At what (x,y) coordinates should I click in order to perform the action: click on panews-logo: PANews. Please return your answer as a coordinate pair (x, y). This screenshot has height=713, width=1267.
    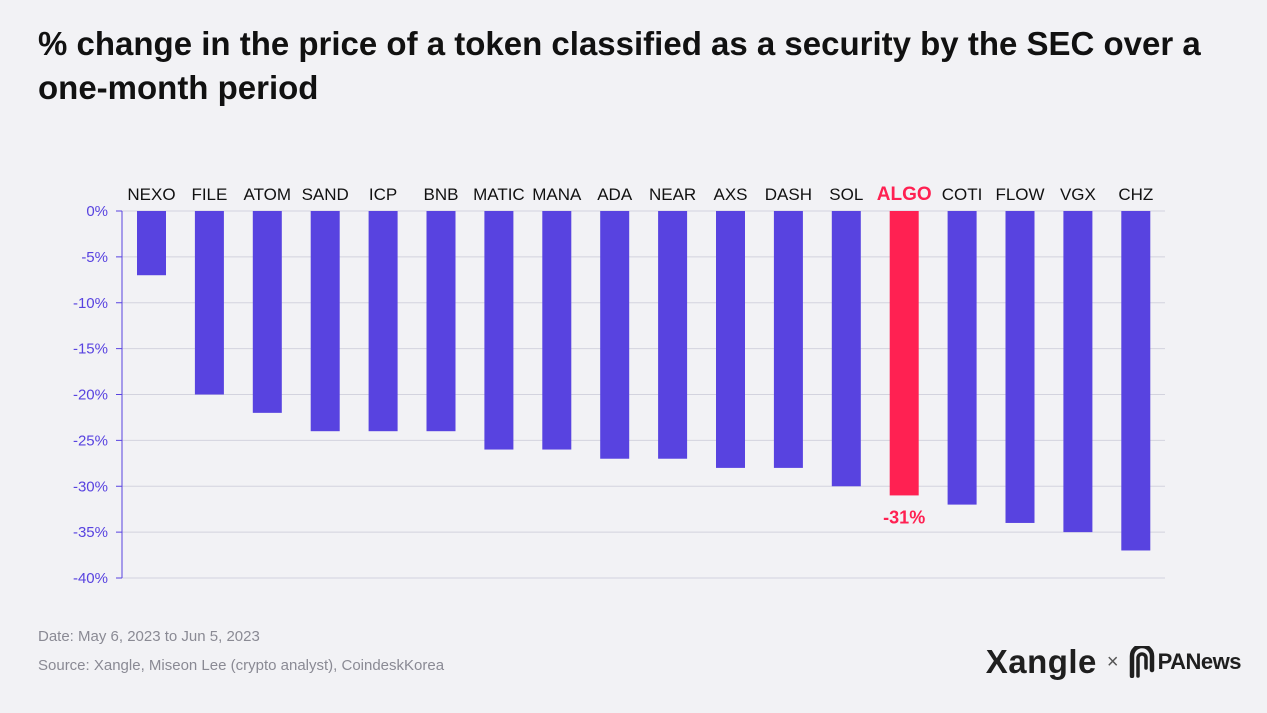
    Looking at the image, I should click on (1185, 662).